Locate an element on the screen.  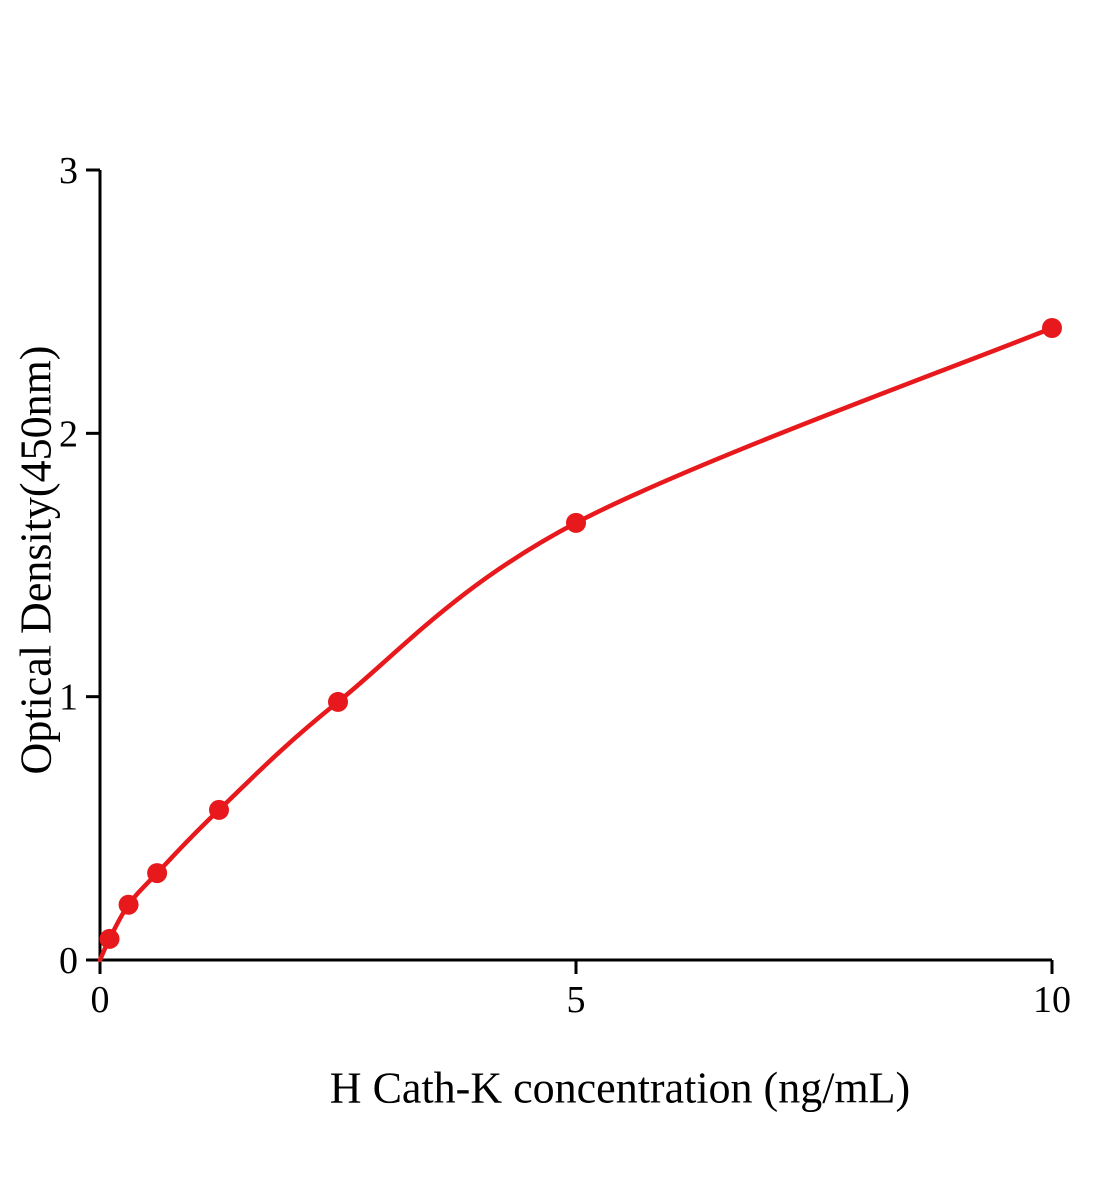
y-axis-title: Optical Density(450nm) is located at coordinates (36, 560).